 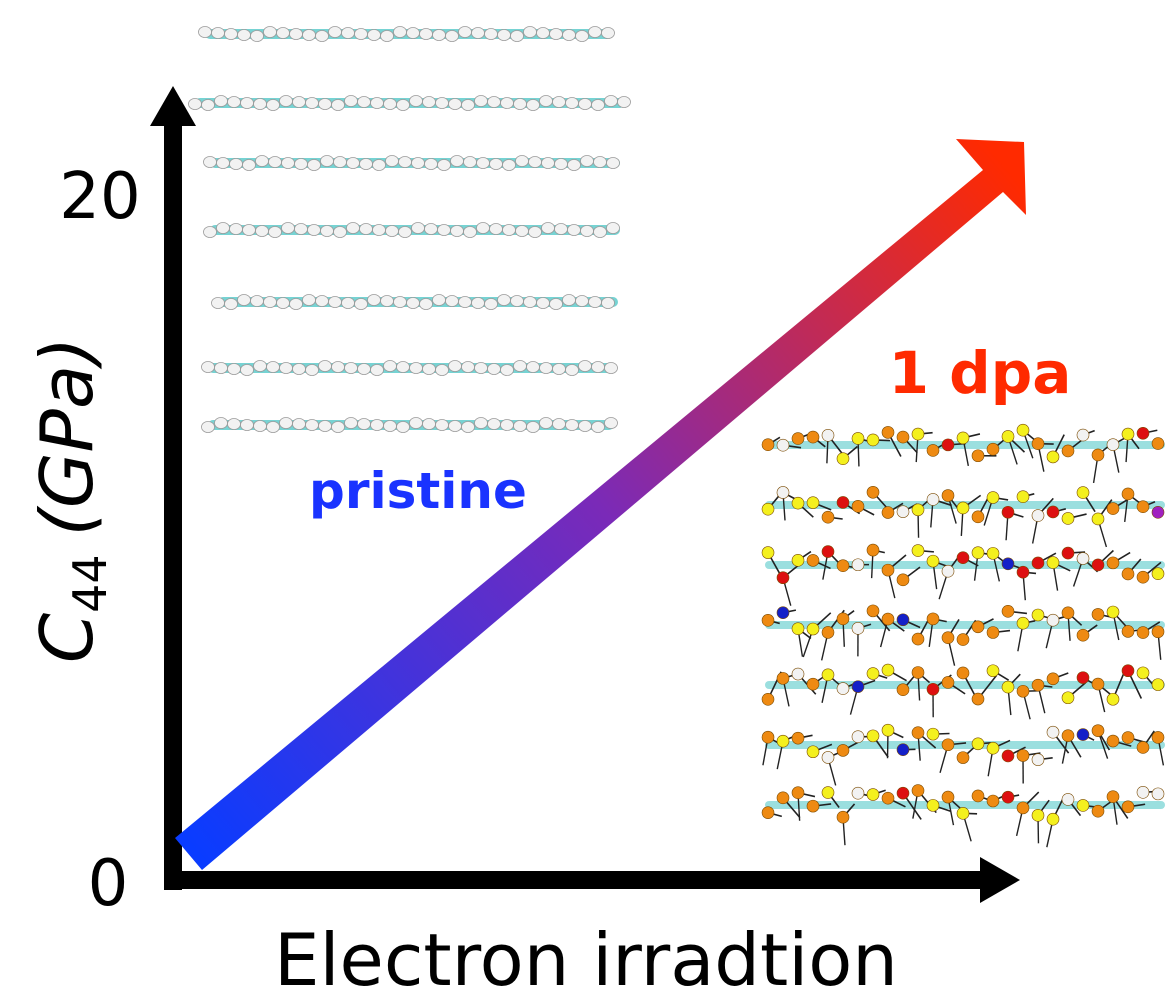 What do you see at coordinates (586, 958) in the screenshot?
I see `x-axis-label: Electron irradtion` at bounding box center [586, 958].